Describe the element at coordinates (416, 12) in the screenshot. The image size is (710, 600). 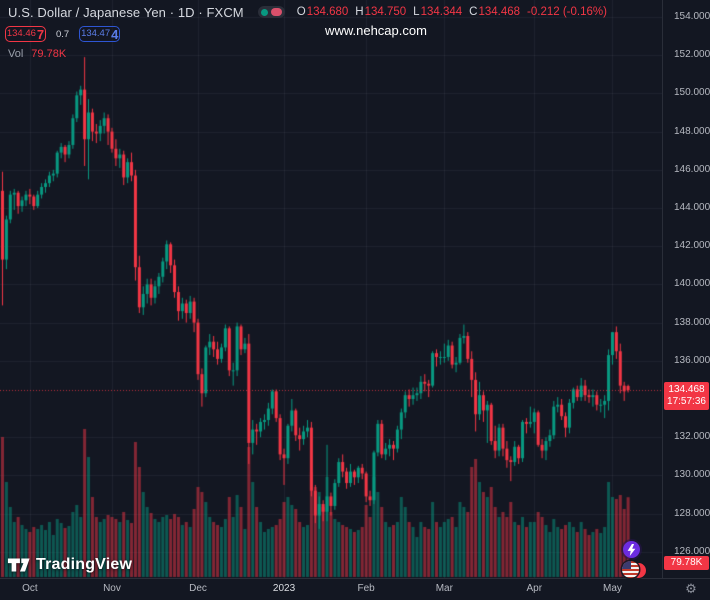
I see `ohlc-low-label: L` at that location.